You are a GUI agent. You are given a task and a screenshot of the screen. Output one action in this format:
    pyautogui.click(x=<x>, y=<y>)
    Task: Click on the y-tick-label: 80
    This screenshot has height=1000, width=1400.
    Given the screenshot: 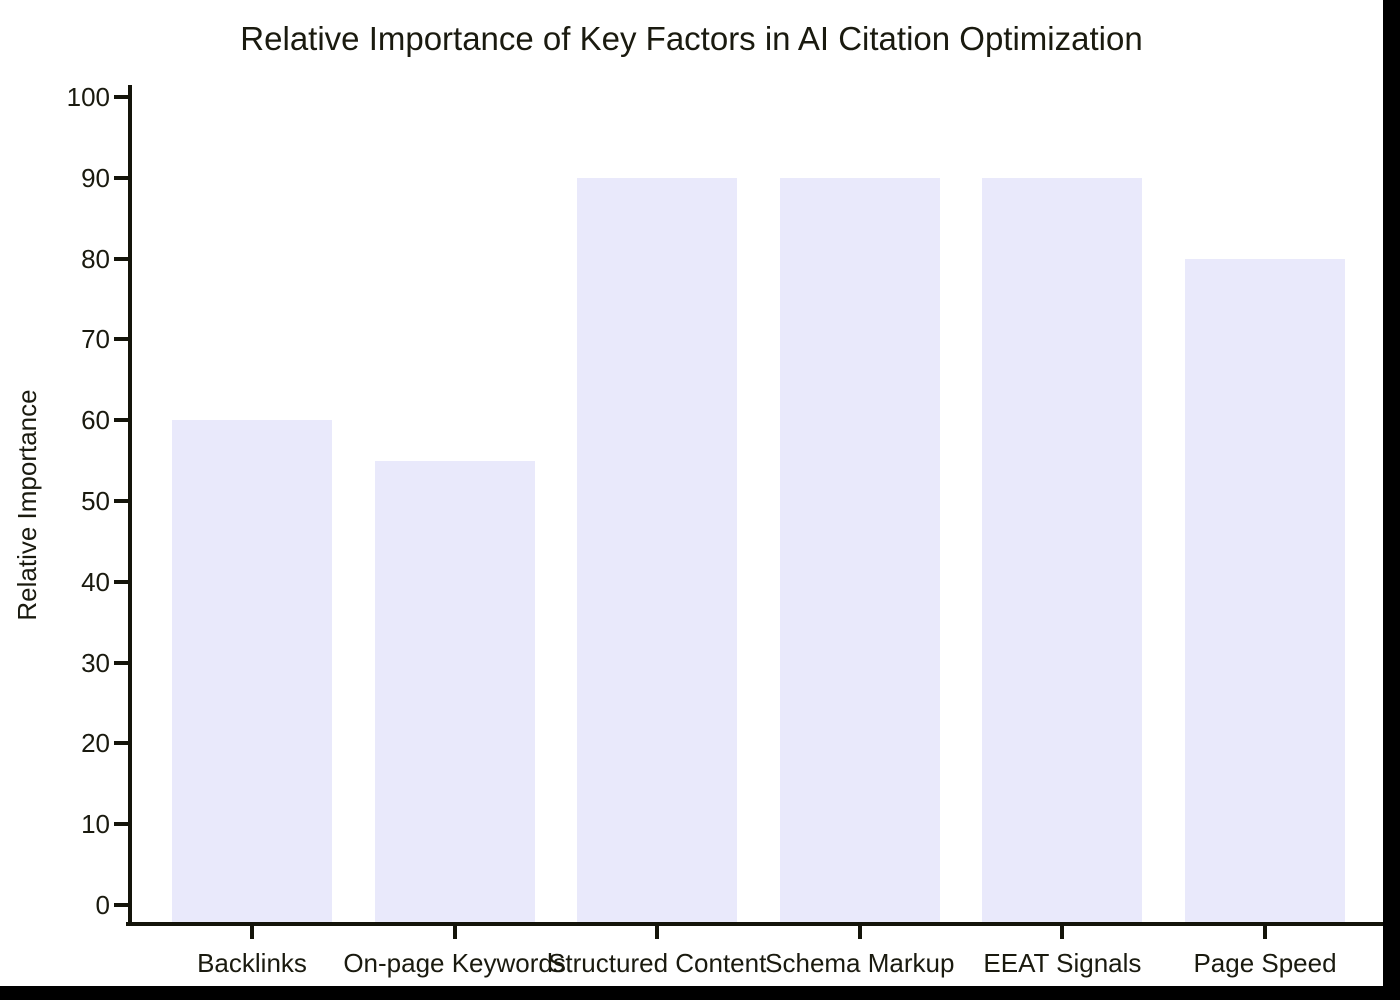 What is the action you would take?
    pyautogui.click(x=95, y=258)
    